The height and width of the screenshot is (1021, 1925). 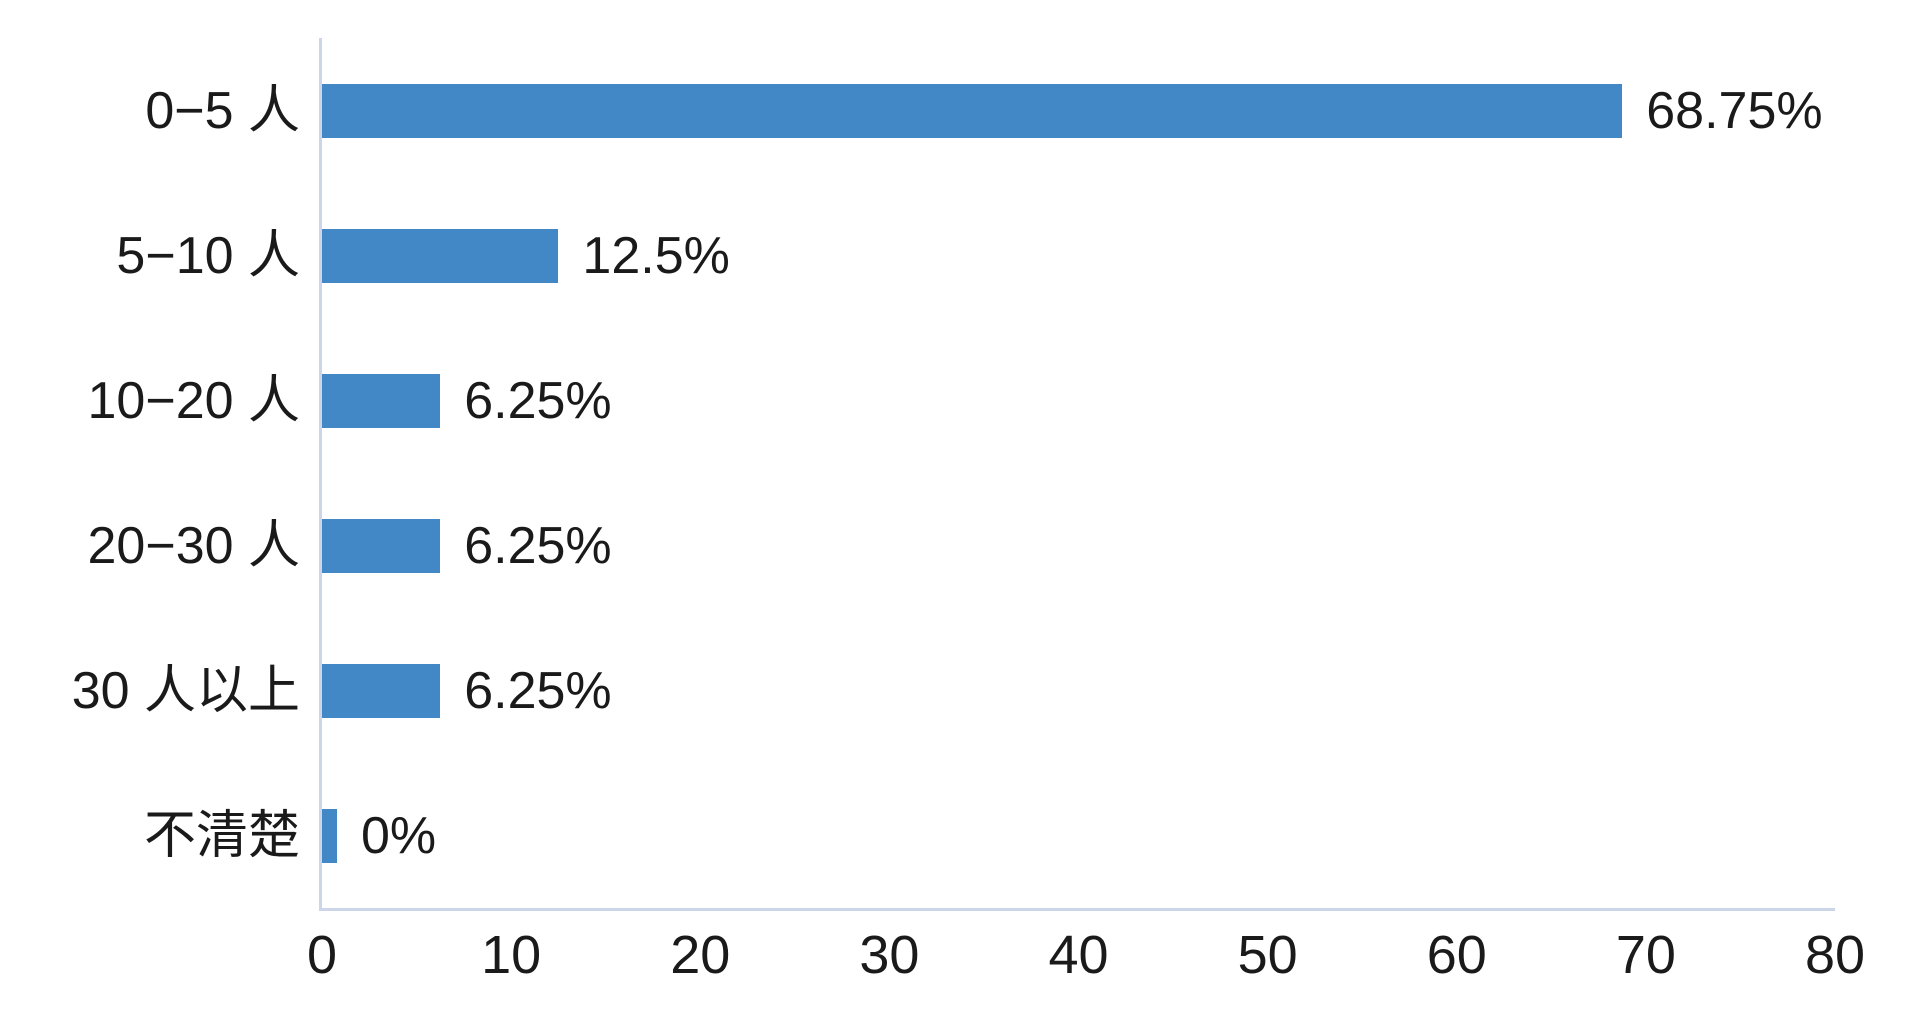 What do you see at coordinates (961, 545) in the screenshot?
I see `bar-row: 20−30 人 6.25%` at bounding box center [961, 545].